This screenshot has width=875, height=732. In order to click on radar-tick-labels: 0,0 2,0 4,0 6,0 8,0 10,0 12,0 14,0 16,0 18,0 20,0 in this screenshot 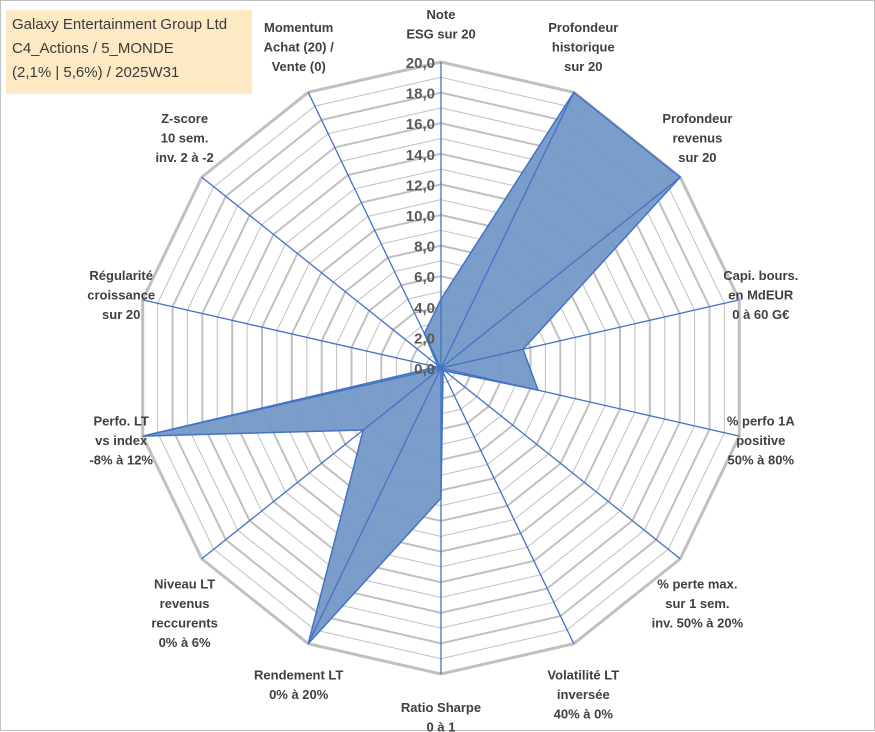, I will do `click(420, 216)`.